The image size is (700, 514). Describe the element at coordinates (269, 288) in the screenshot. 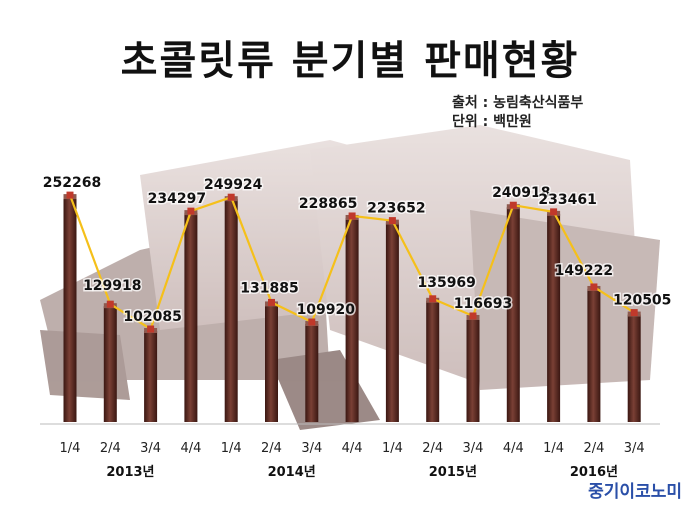

I see `data-label: 131885` at that location.